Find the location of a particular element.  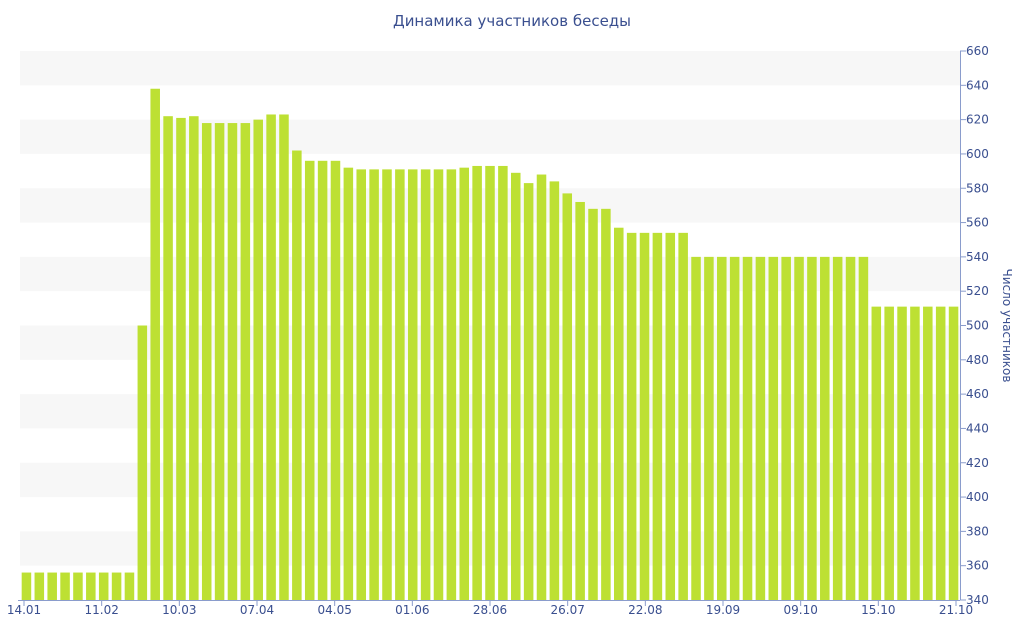

x-tick-label: 19.09 is located at coordinates (723, 610).